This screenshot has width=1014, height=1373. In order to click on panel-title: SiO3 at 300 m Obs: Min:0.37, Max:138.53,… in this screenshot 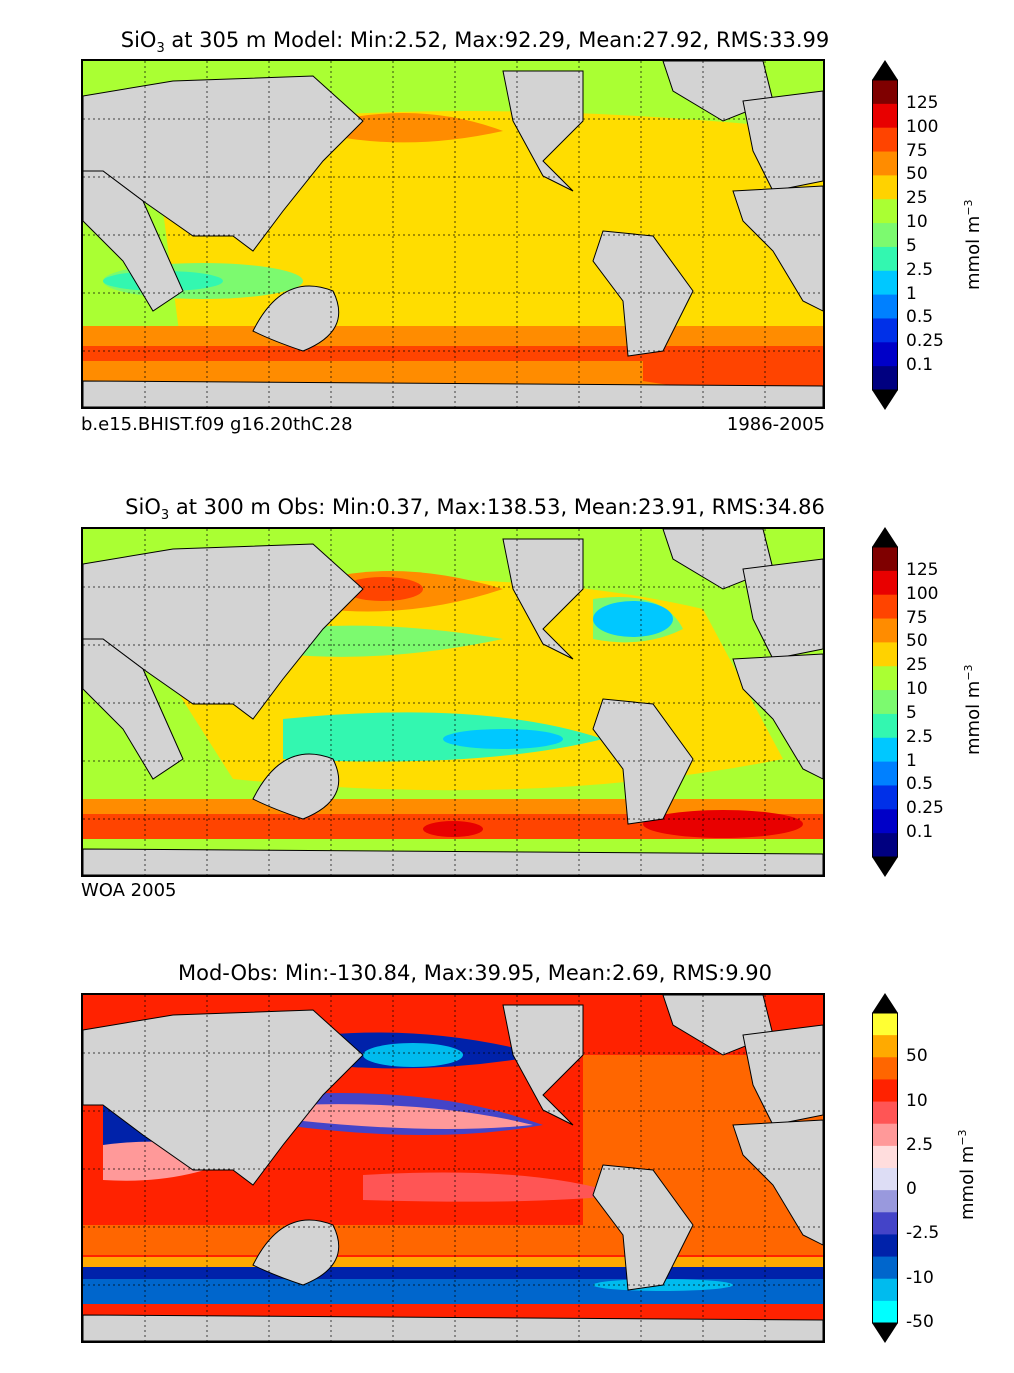, I will do `click(475, 509)`.